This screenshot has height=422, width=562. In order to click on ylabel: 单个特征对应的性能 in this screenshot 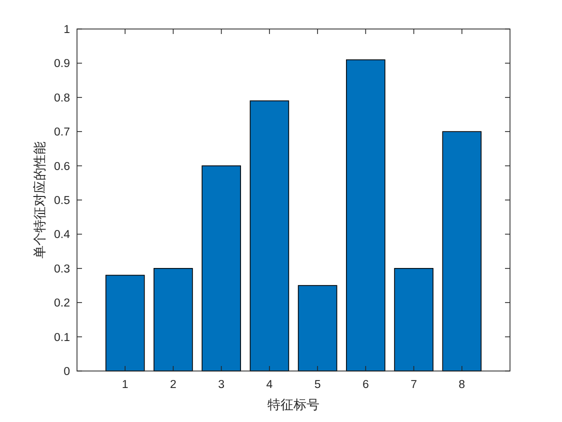, I will do `click(39, 200)`.